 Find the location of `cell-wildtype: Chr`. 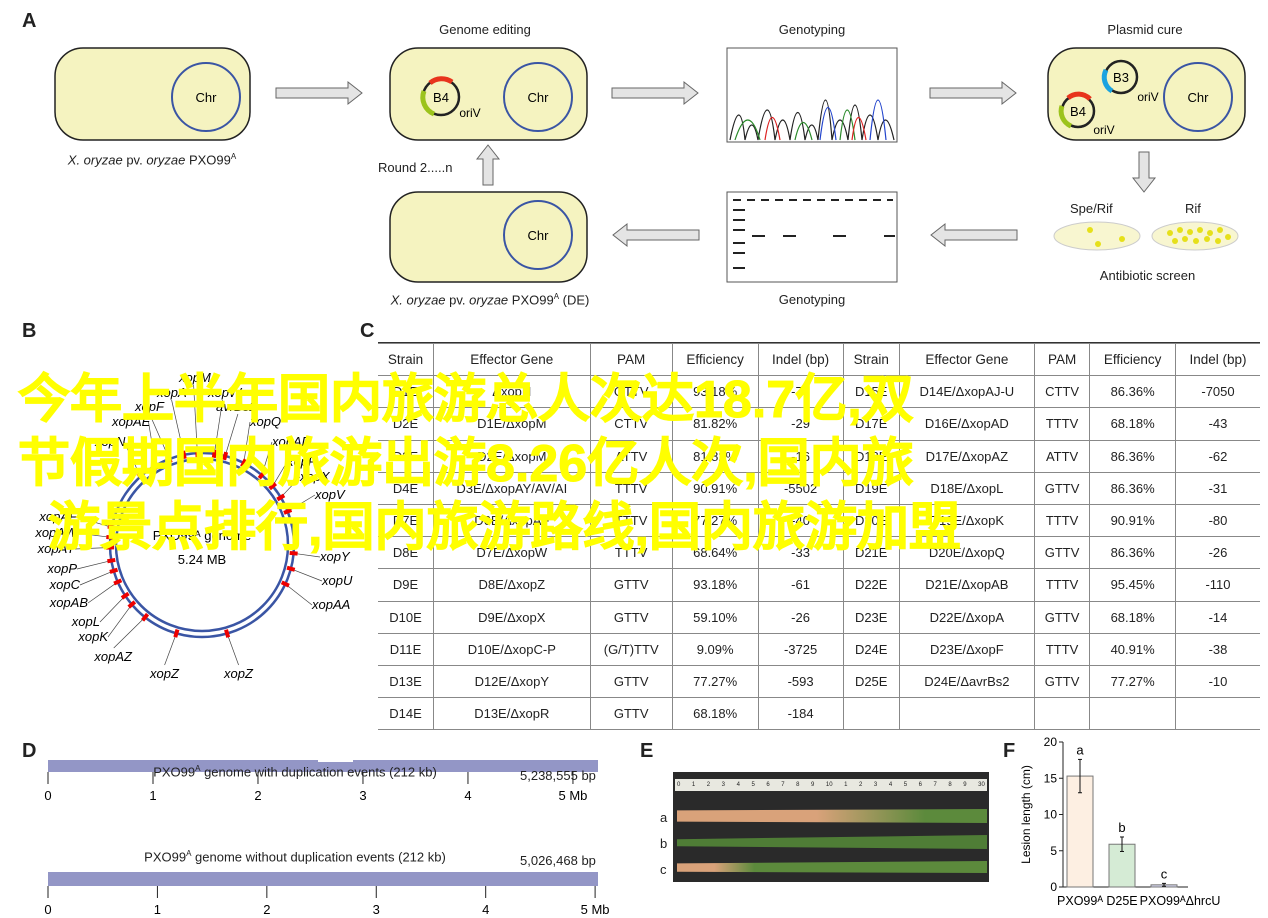

cell-wildtype: Chr is located at coordinates (152, 94).